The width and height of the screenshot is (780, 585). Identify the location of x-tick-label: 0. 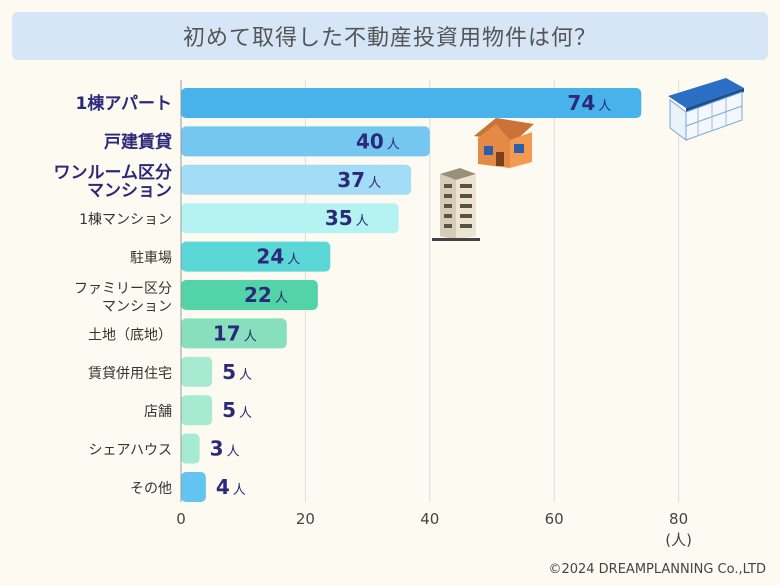
(181, 519).